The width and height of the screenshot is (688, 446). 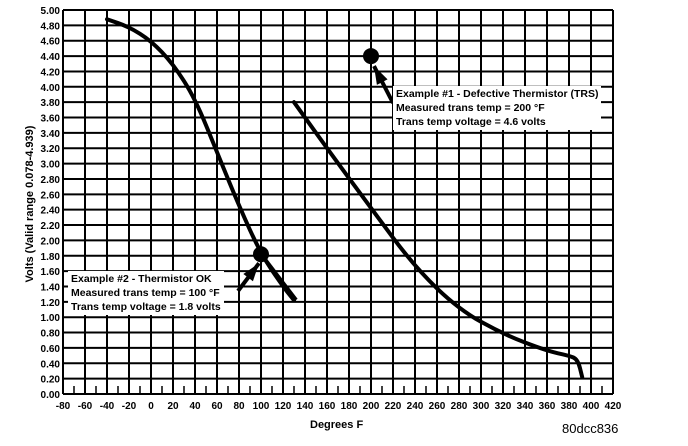 What do you see at coordinates (51, 42) in the screenshot?
I see `y-tick-label: 4.60` at bounding box center [51, 42].